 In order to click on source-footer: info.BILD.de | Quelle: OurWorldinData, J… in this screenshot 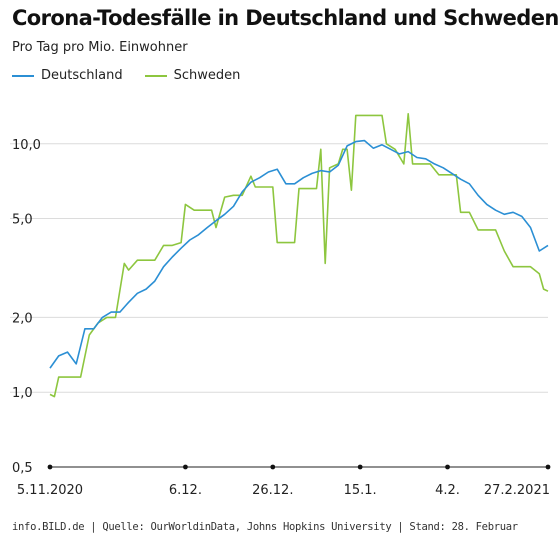, I will do `click(265, 527)`.